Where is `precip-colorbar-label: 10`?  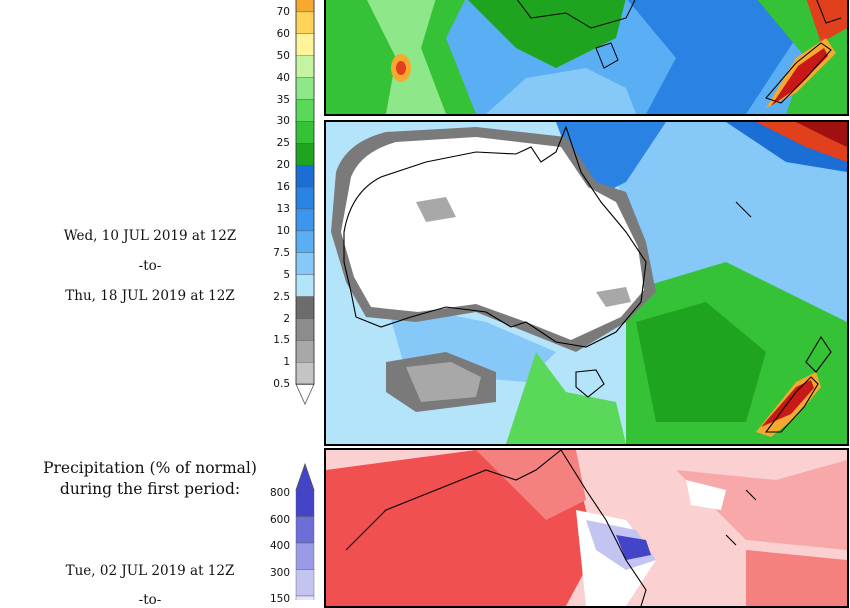
precip-colorbar-label: 10 is located at coordinates (283, 230).